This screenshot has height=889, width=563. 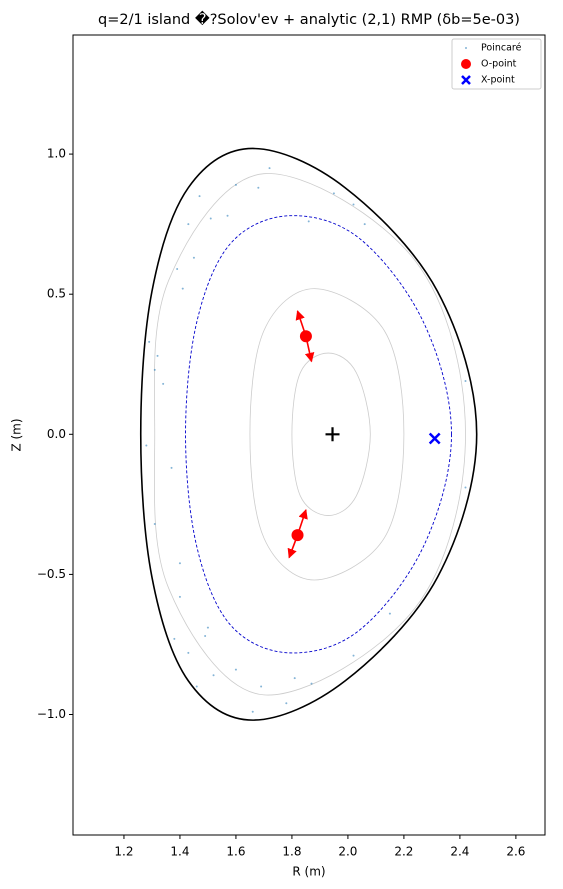 What do you see at coordinates (291, 852) in the screenshot?
I see `x-tick-label: 1.8` at bounding box center [291, 852].